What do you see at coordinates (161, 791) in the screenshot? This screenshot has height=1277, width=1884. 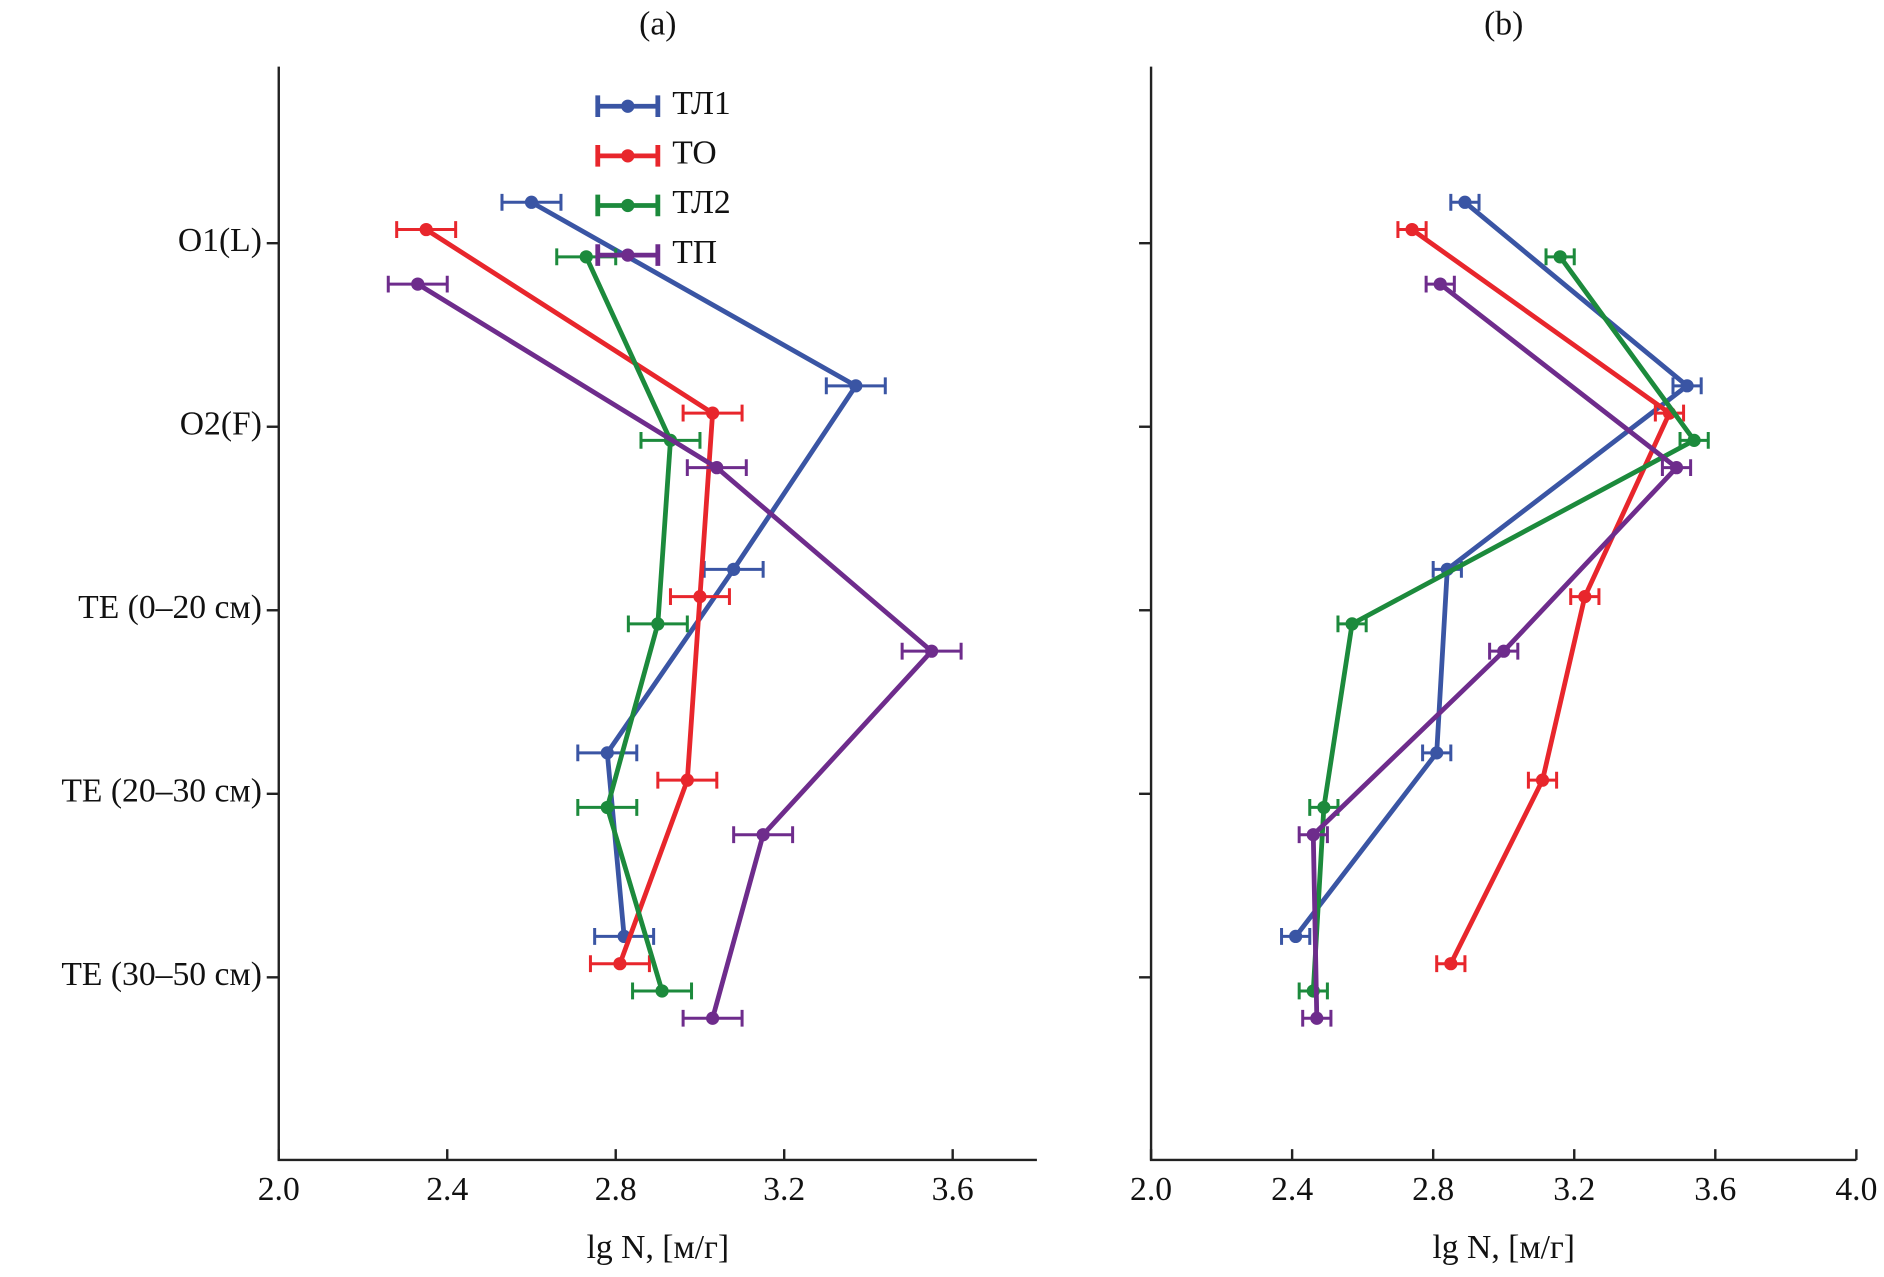 I see `y-tick-label: TE (20–30 см)` at bounding box center [161, 791].